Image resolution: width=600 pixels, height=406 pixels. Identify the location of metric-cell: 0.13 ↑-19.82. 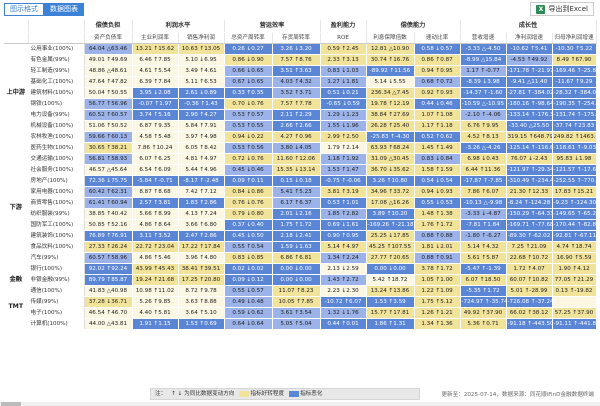
(574, 291).